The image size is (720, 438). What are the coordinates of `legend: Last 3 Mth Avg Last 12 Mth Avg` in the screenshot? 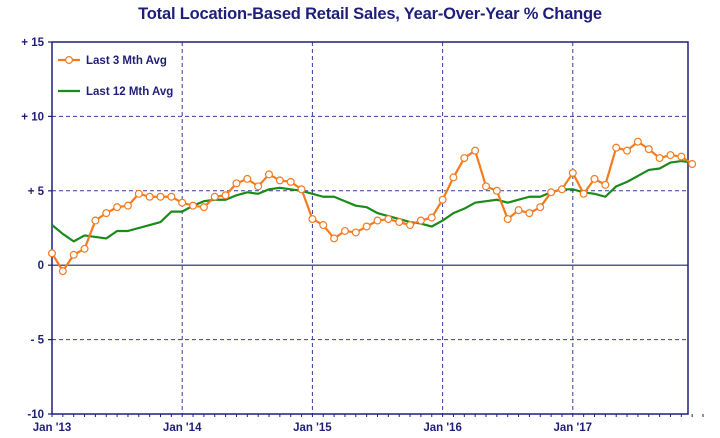 It's located at (115, 76).